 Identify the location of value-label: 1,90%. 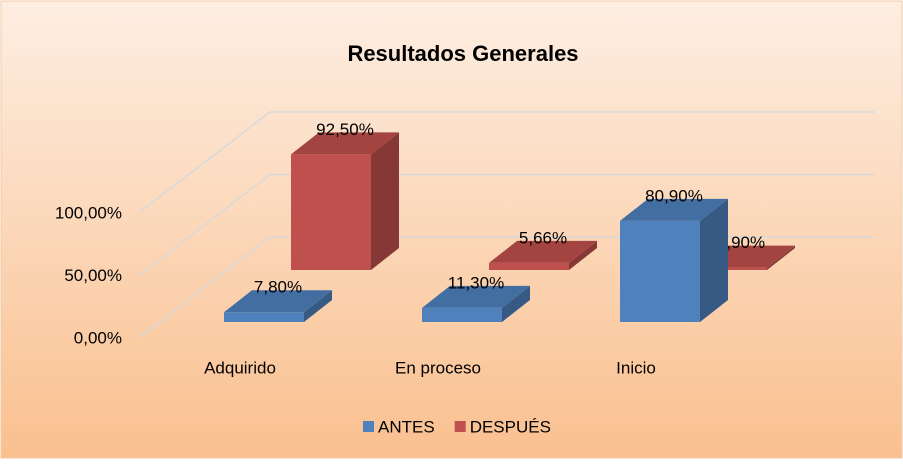
(741, 242).